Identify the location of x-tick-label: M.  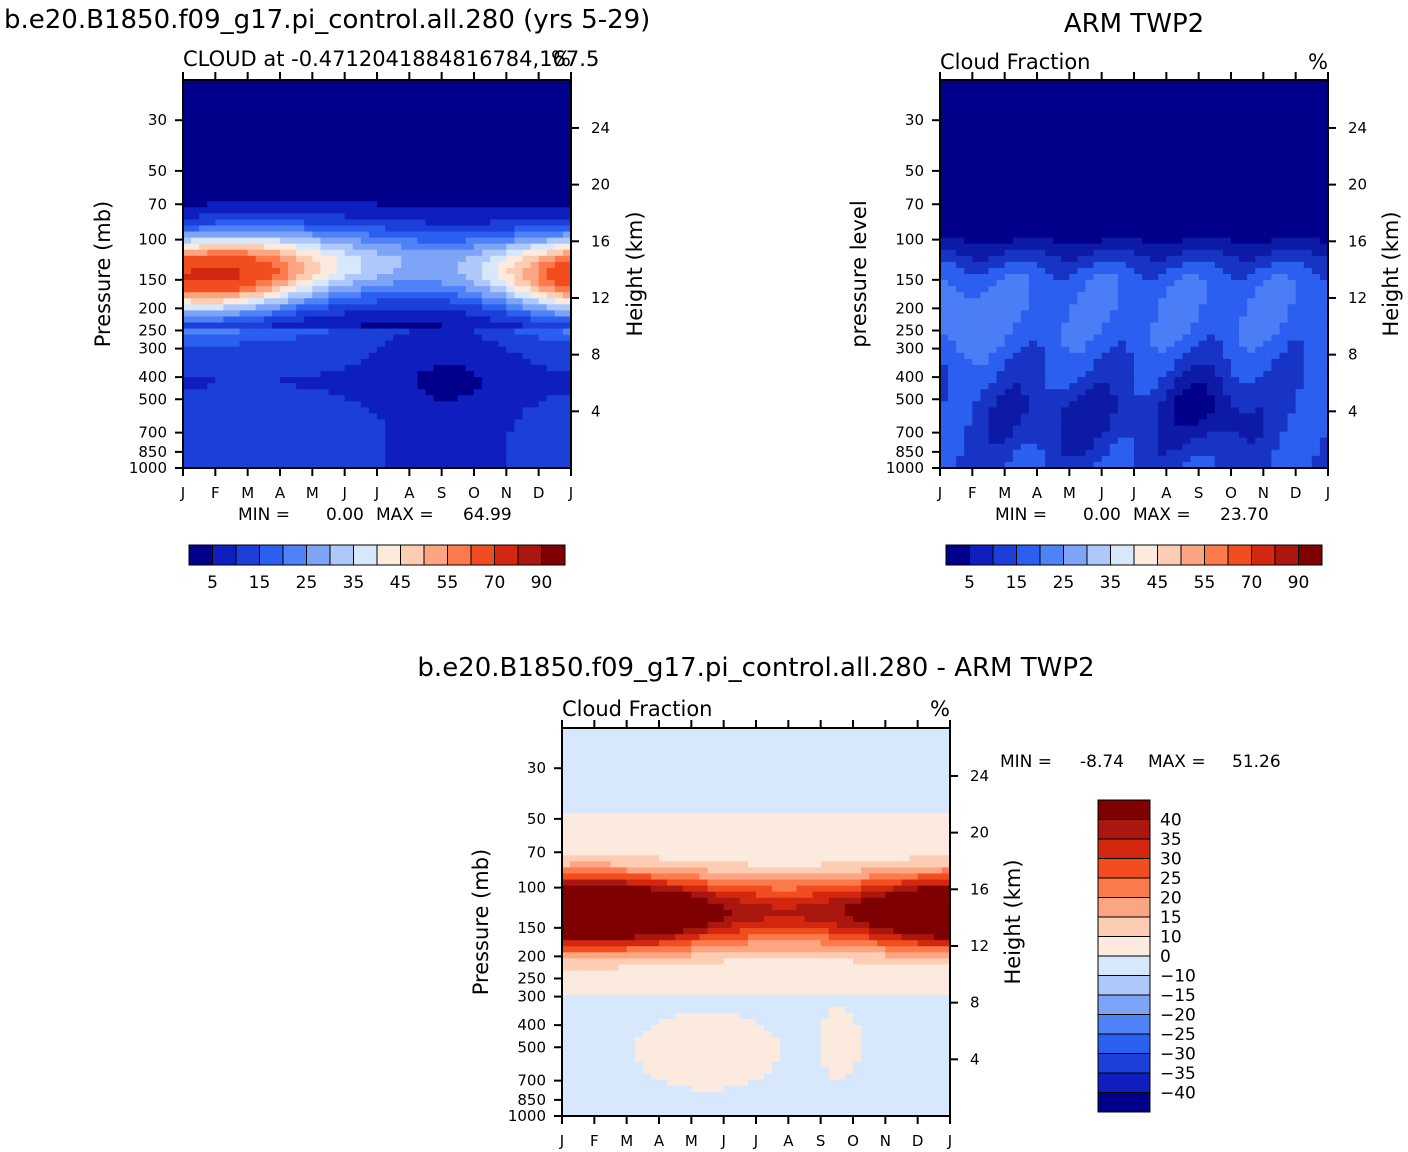
(247, 493).